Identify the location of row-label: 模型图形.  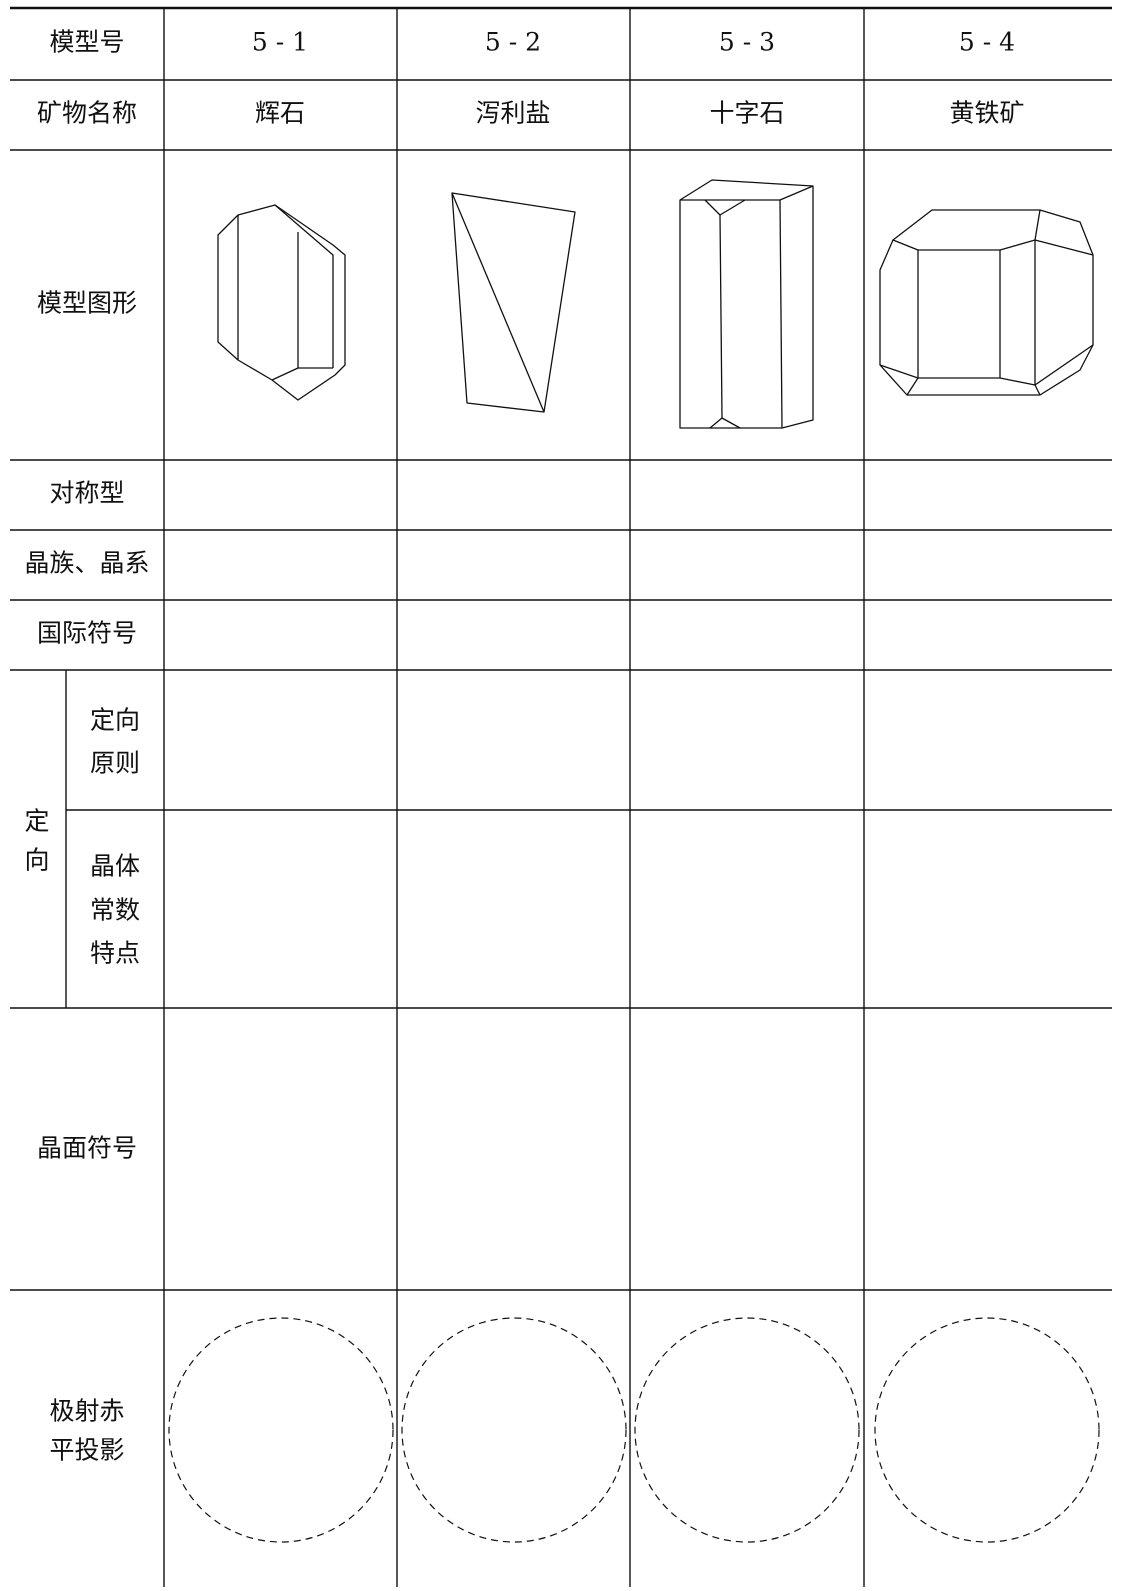
(87, 303).